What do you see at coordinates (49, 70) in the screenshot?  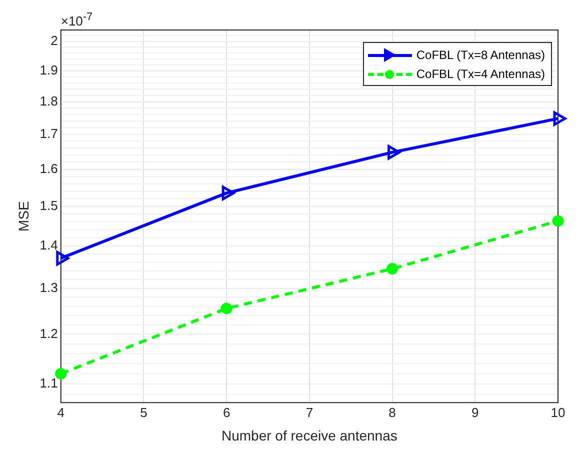 I see `y-tick-label: 1.9` at bounding box center [49, 70].